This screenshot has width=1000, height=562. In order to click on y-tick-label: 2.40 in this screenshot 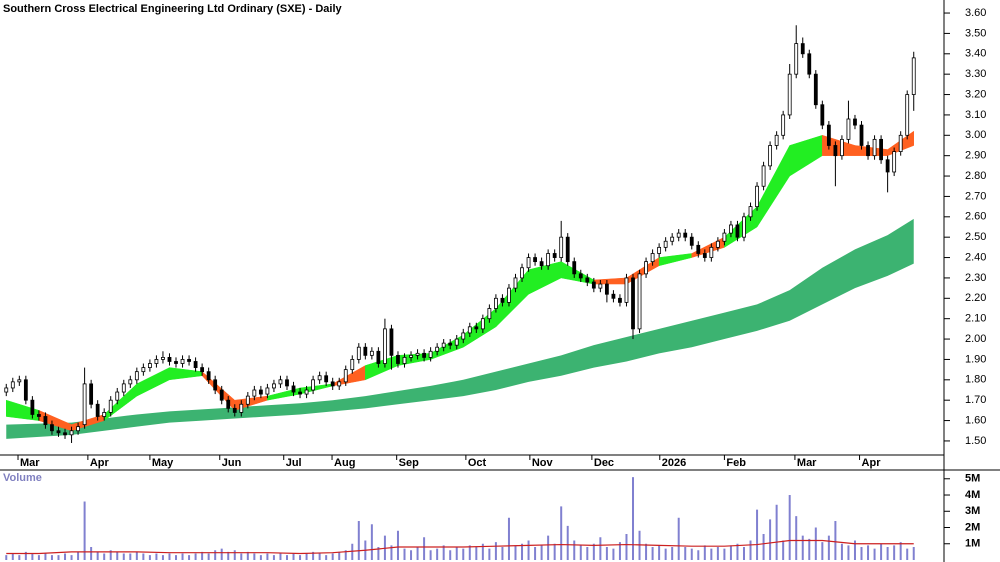, I will do `click(975, 257)`.